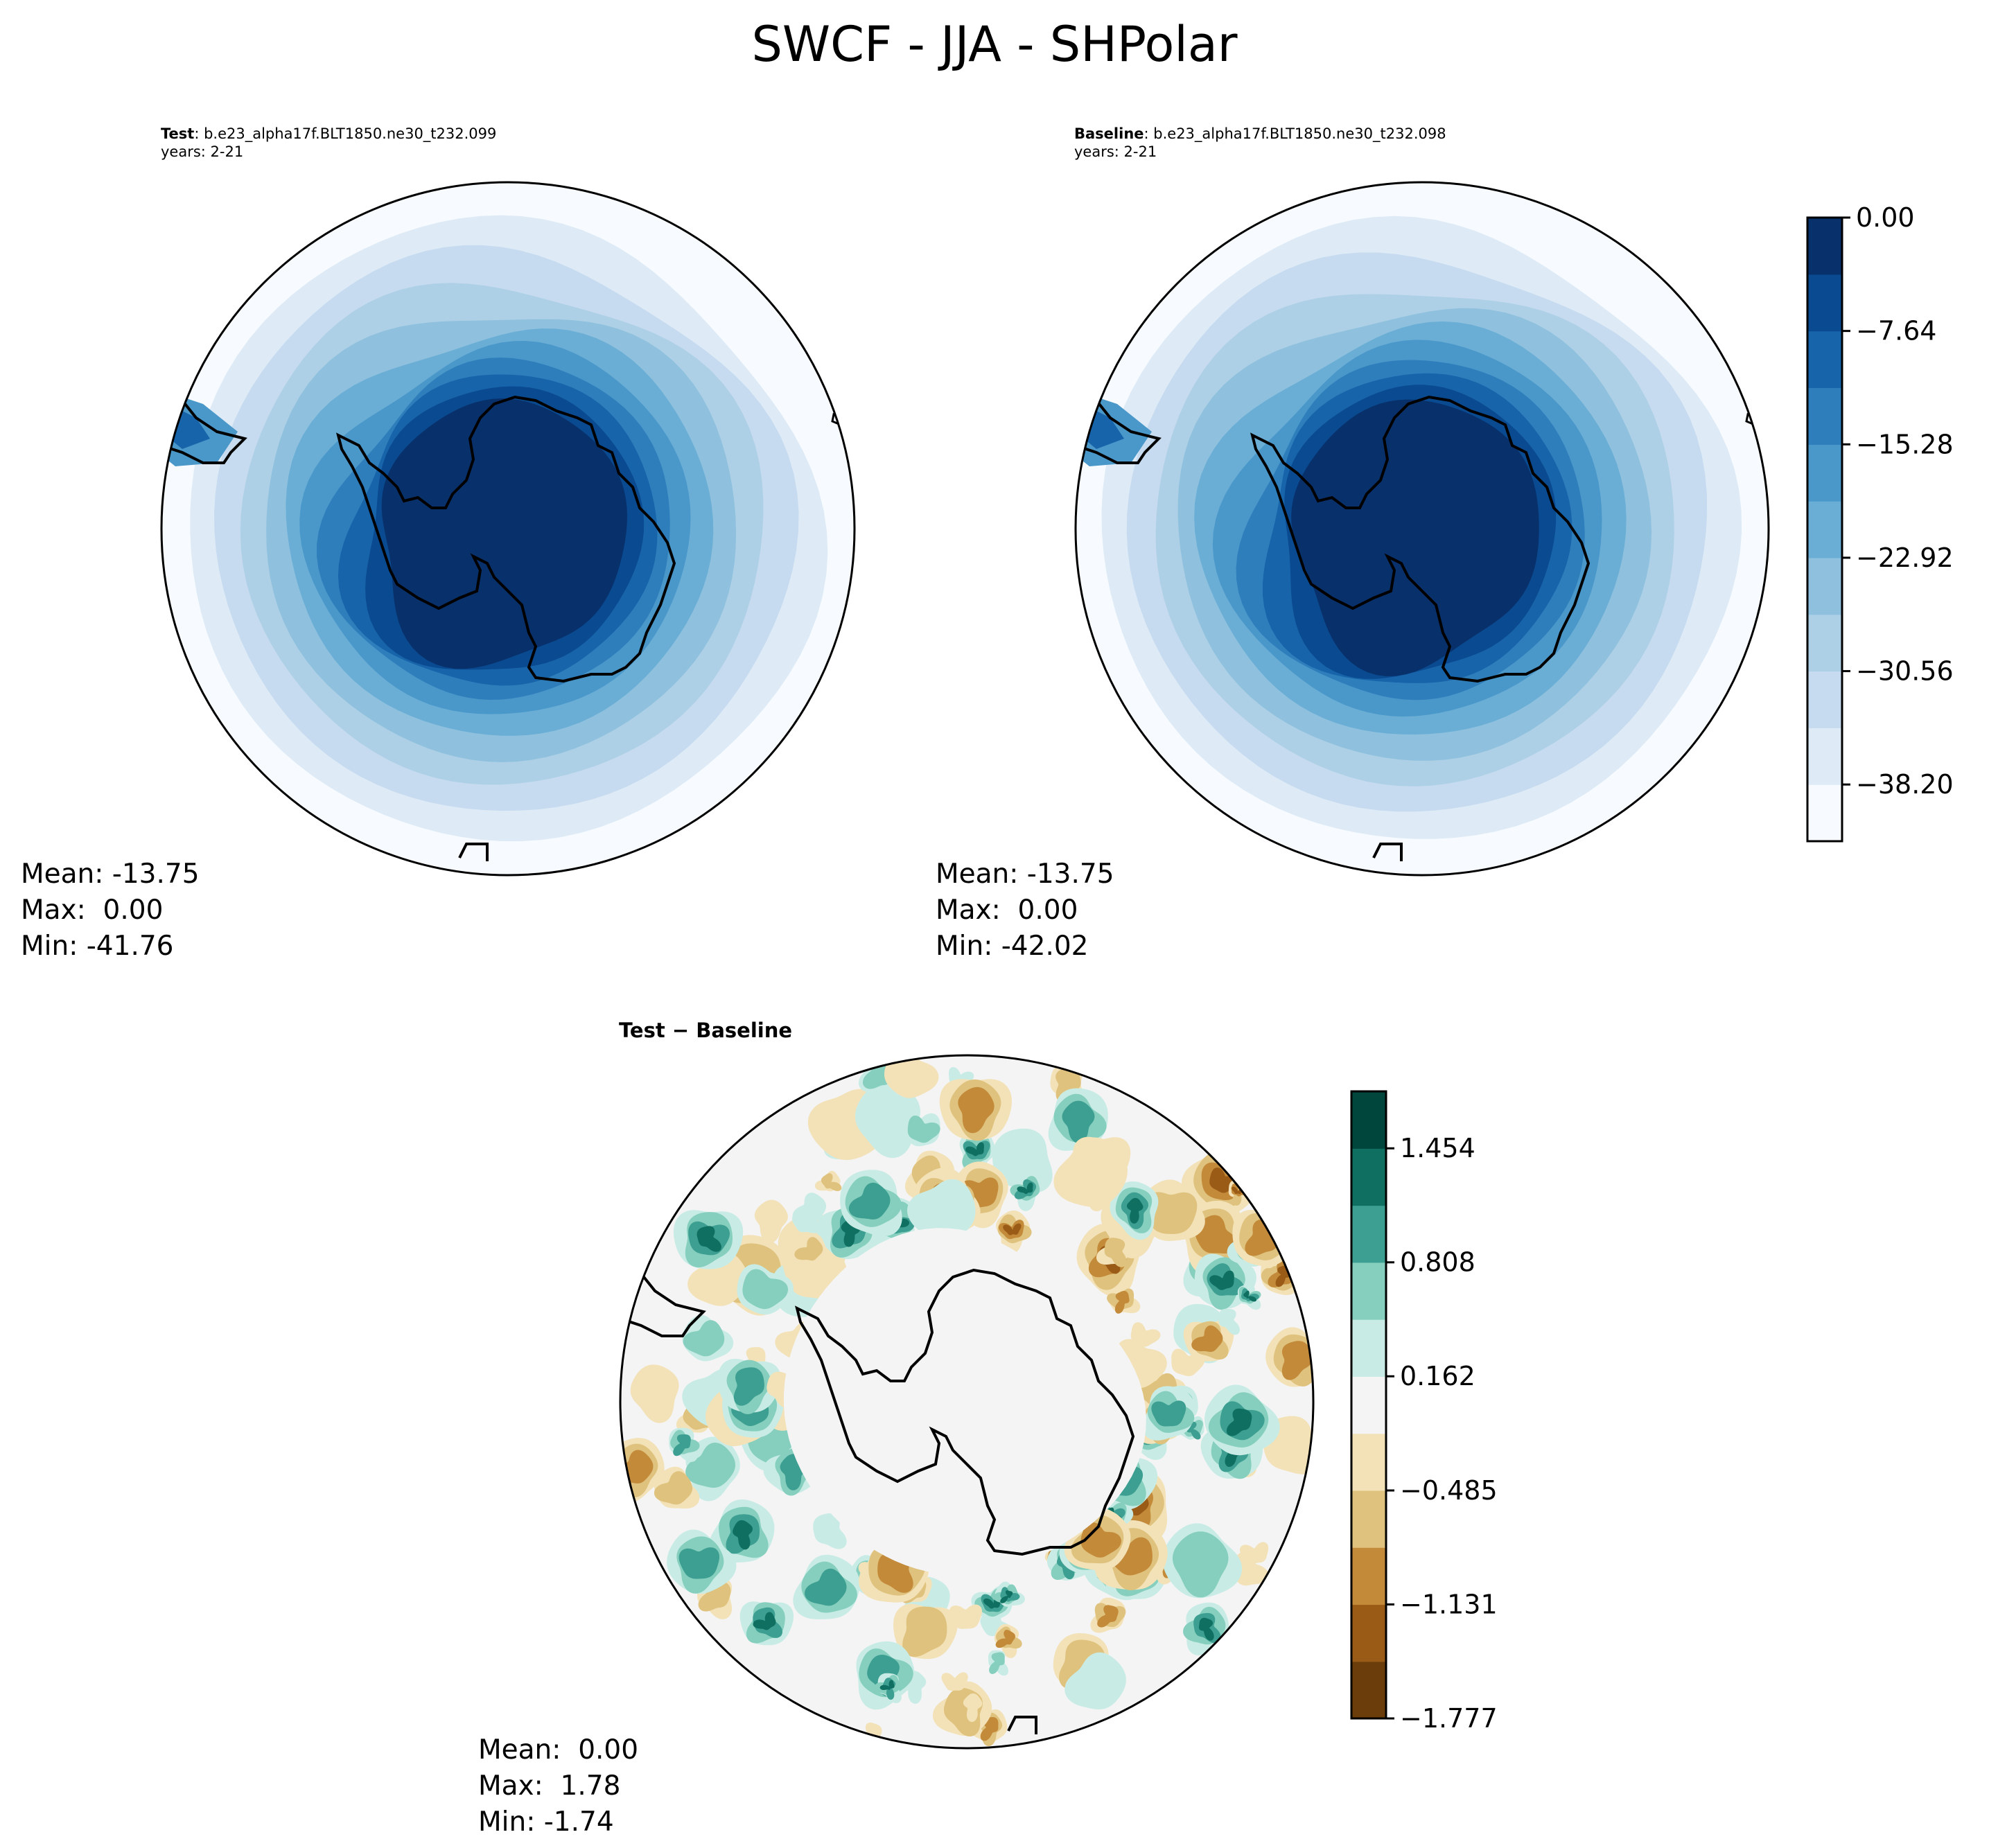 The height and width of the screenshot is (1848, 1989). Describe the element at coordinates (1115, 151) in the screenshot. I see `baseline-years: years: 2-21` at that location.